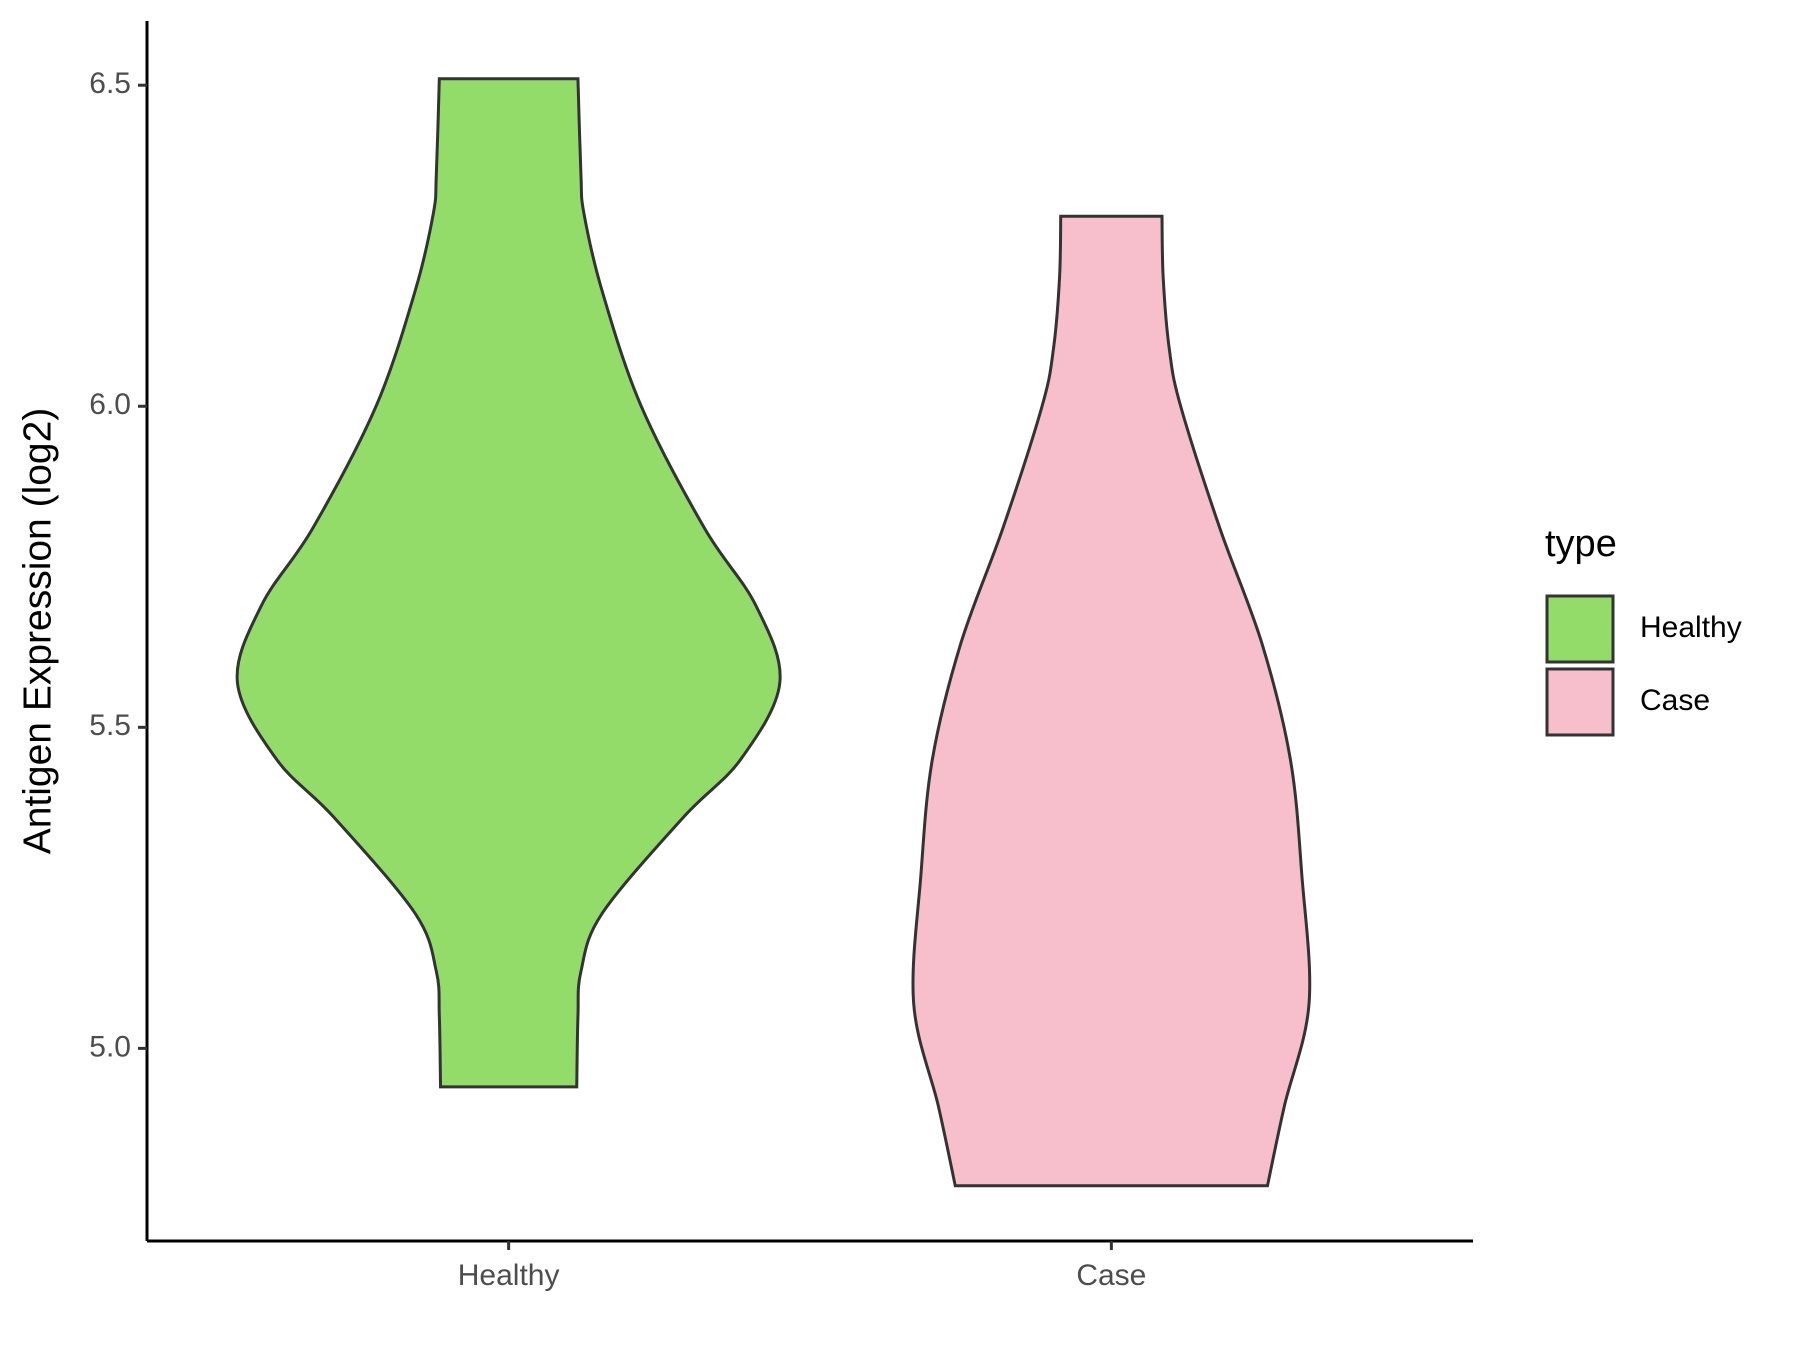 This screenshot has width=1800, height=1350. What do you see at coordinates (1691, 627) in the screenshot?
I see `legend-label: Healthy` at bounding box center [1691, 627].